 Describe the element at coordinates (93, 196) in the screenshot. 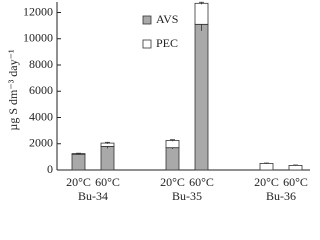

I see `group-label: Bu-34` at that location.